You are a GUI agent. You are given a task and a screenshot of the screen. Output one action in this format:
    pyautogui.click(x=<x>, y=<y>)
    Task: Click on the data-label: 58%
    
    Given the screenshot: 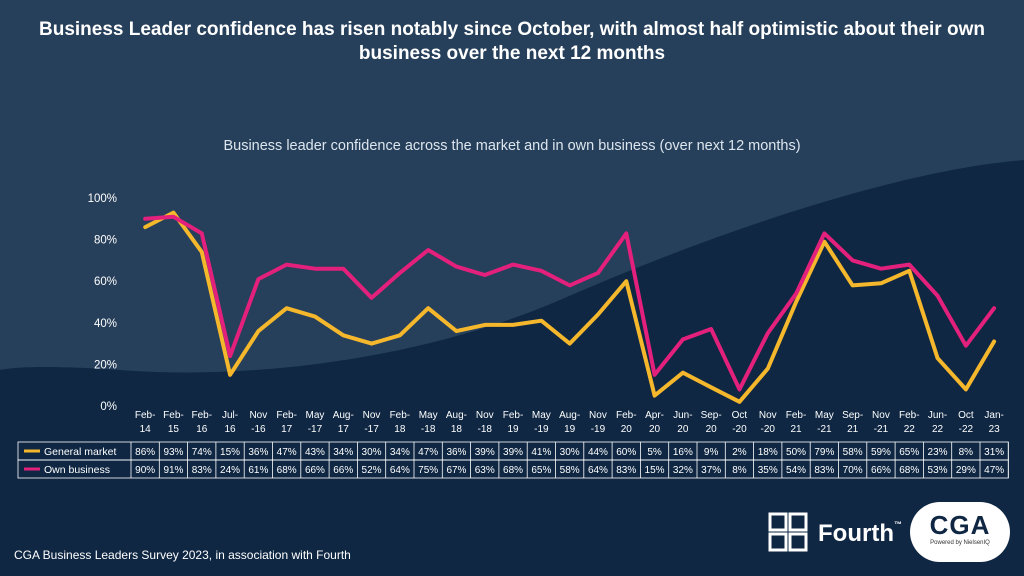 What is the action you would take?
    pyautogui.click(x=853, y=452)
    